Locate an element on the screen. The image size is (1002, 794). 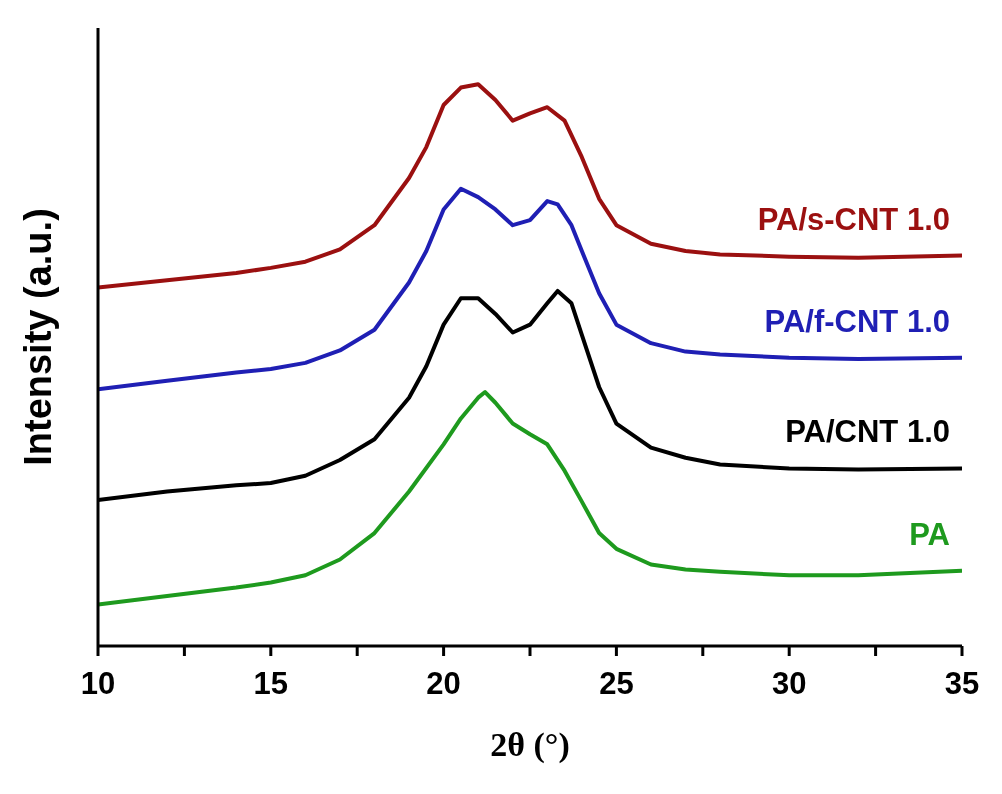
y-axis-title: Intensity (a.u.) is located at coordinates (38, 337).